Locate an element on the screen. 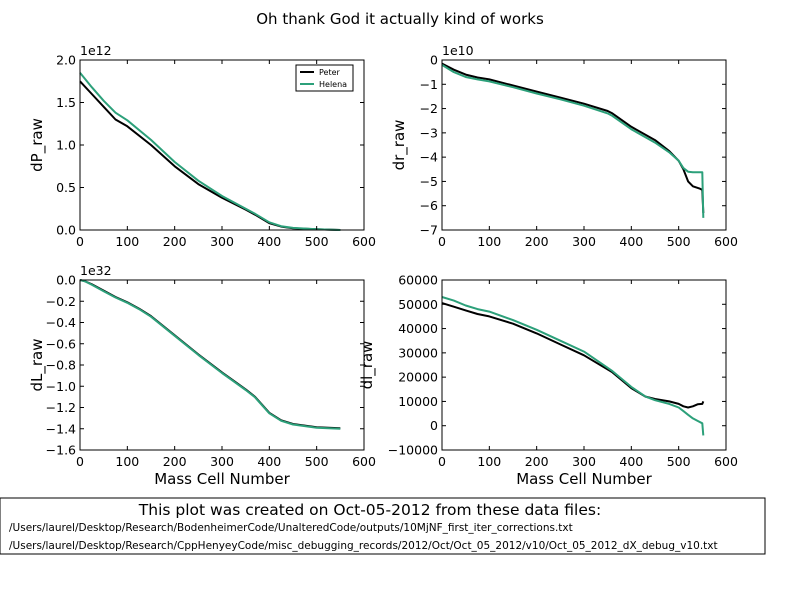  dp-raw-x-tick-label: 500 is located at coordinates (317, 241).